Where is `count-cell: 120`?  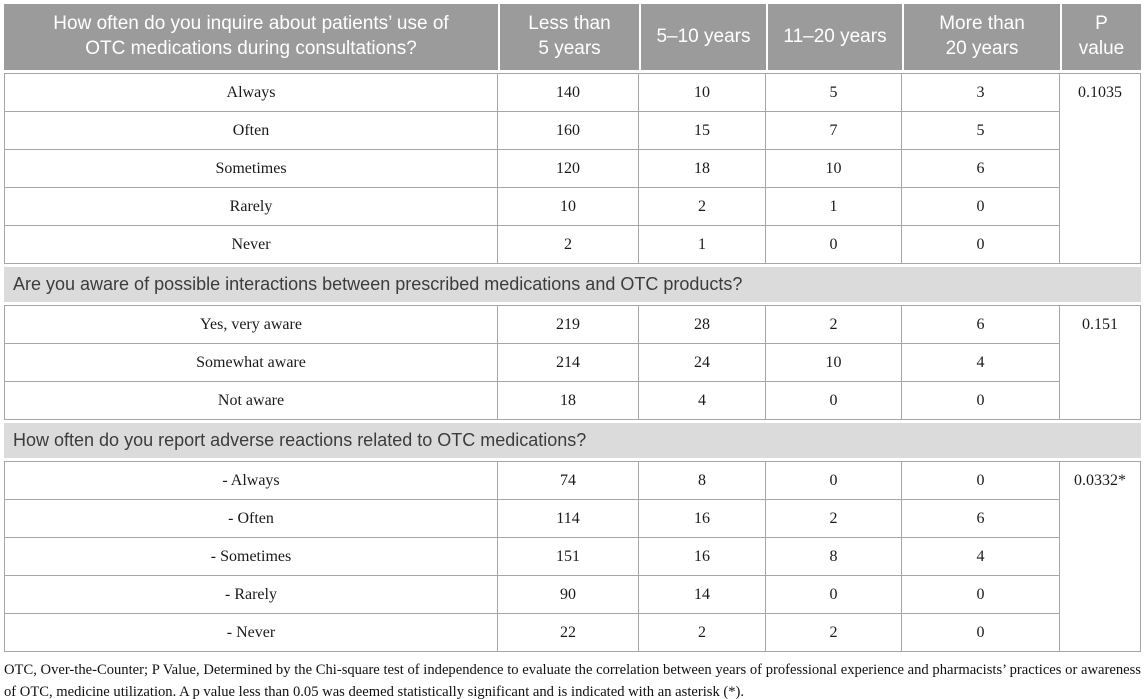
count-cell: 120 is located at coordinates (568, 169).